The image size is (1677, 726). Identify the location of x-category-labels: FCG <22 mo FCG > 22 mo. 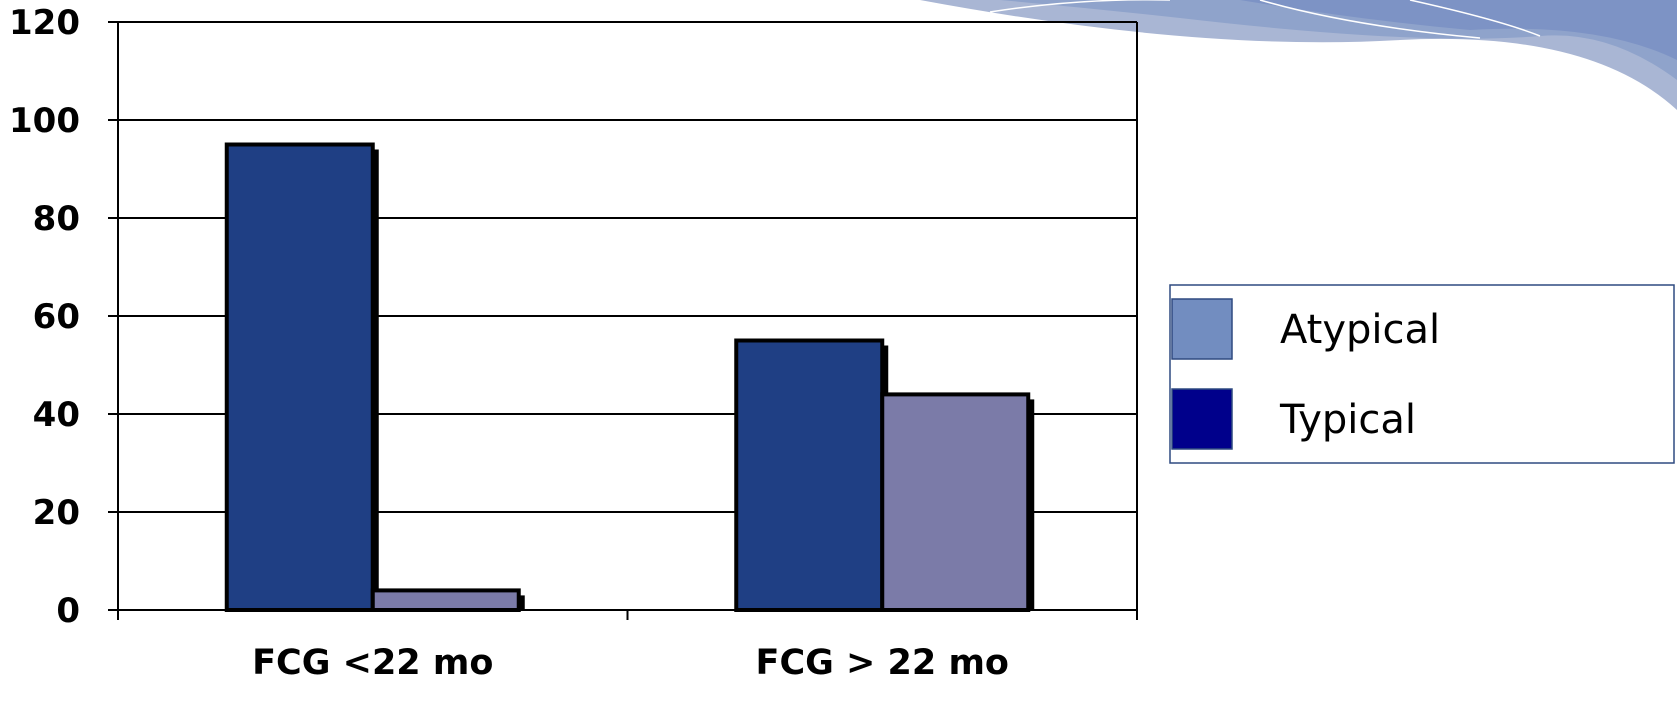
(630, 663).